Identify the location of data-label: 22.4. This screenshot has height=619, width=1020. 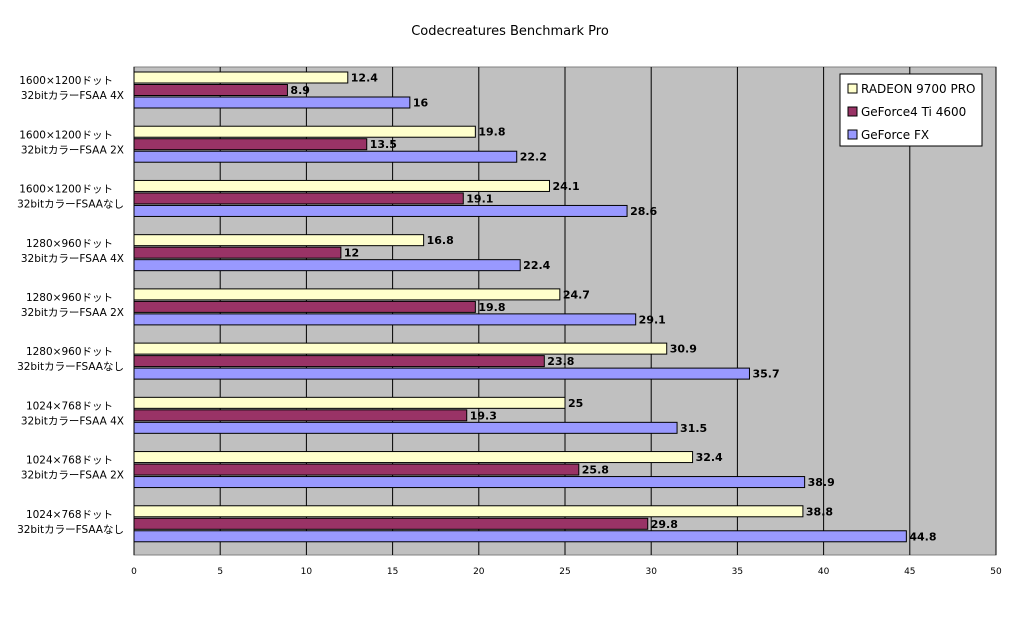
(536, 265).